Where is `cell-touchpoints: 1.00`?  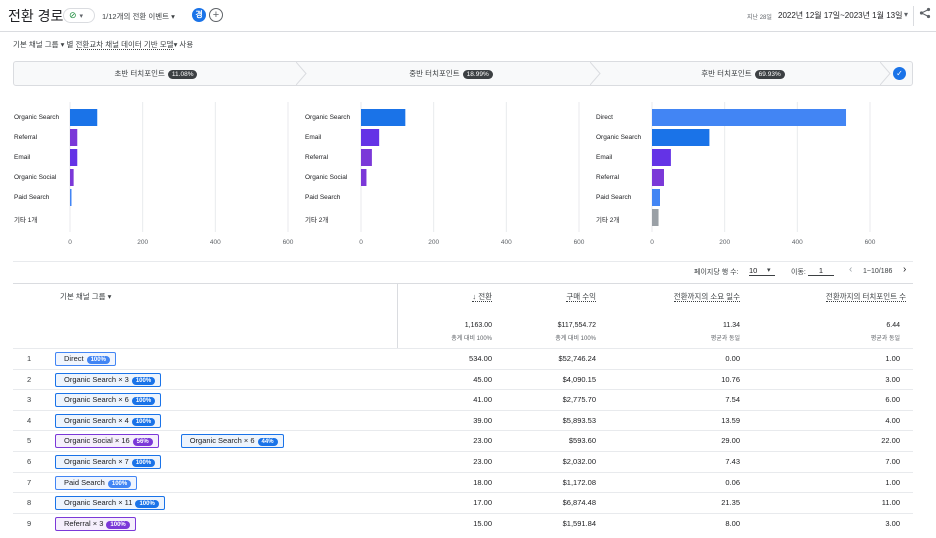 cell-touchpoints: 1.00 is located at coordinates (892, 482).